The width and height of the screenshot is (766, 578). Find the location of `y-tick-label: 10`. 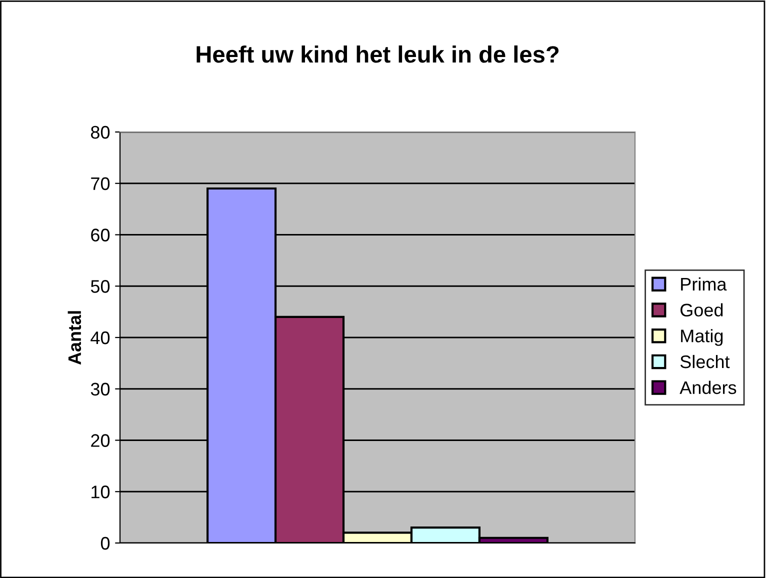

y-tick-label: 10 is located at coordinates (101, 492).